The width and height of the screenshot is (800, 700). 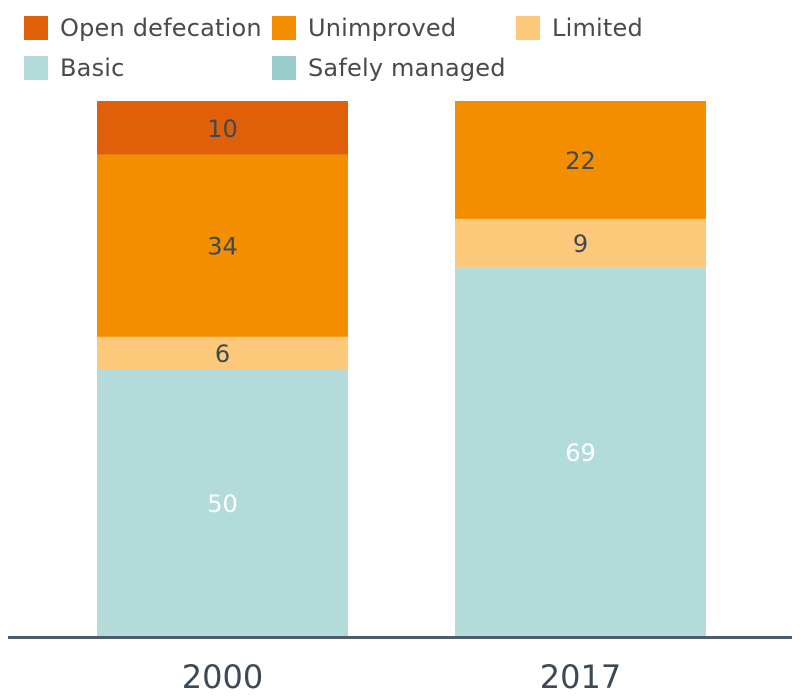 I want to click on bar-segment-basic-2000, so click(x=222, y=503).